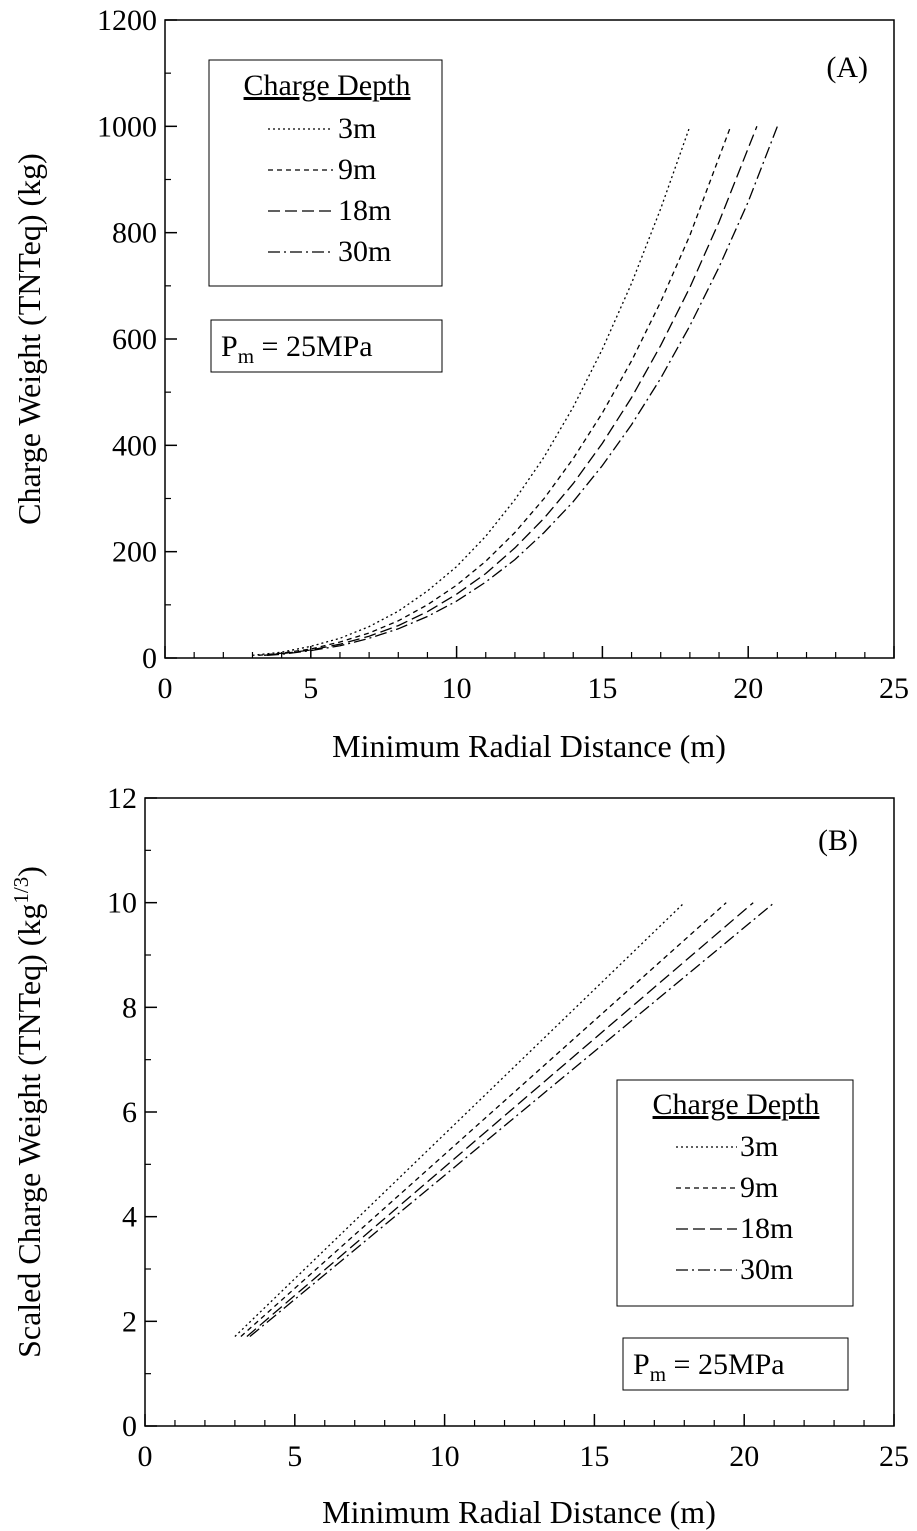 This screenshot has height=1531, width=917. What do you see at coordinates (129, 1217) in the screenshot?
I see `y-tick-label: 4` at bounding box center [129, 1217].